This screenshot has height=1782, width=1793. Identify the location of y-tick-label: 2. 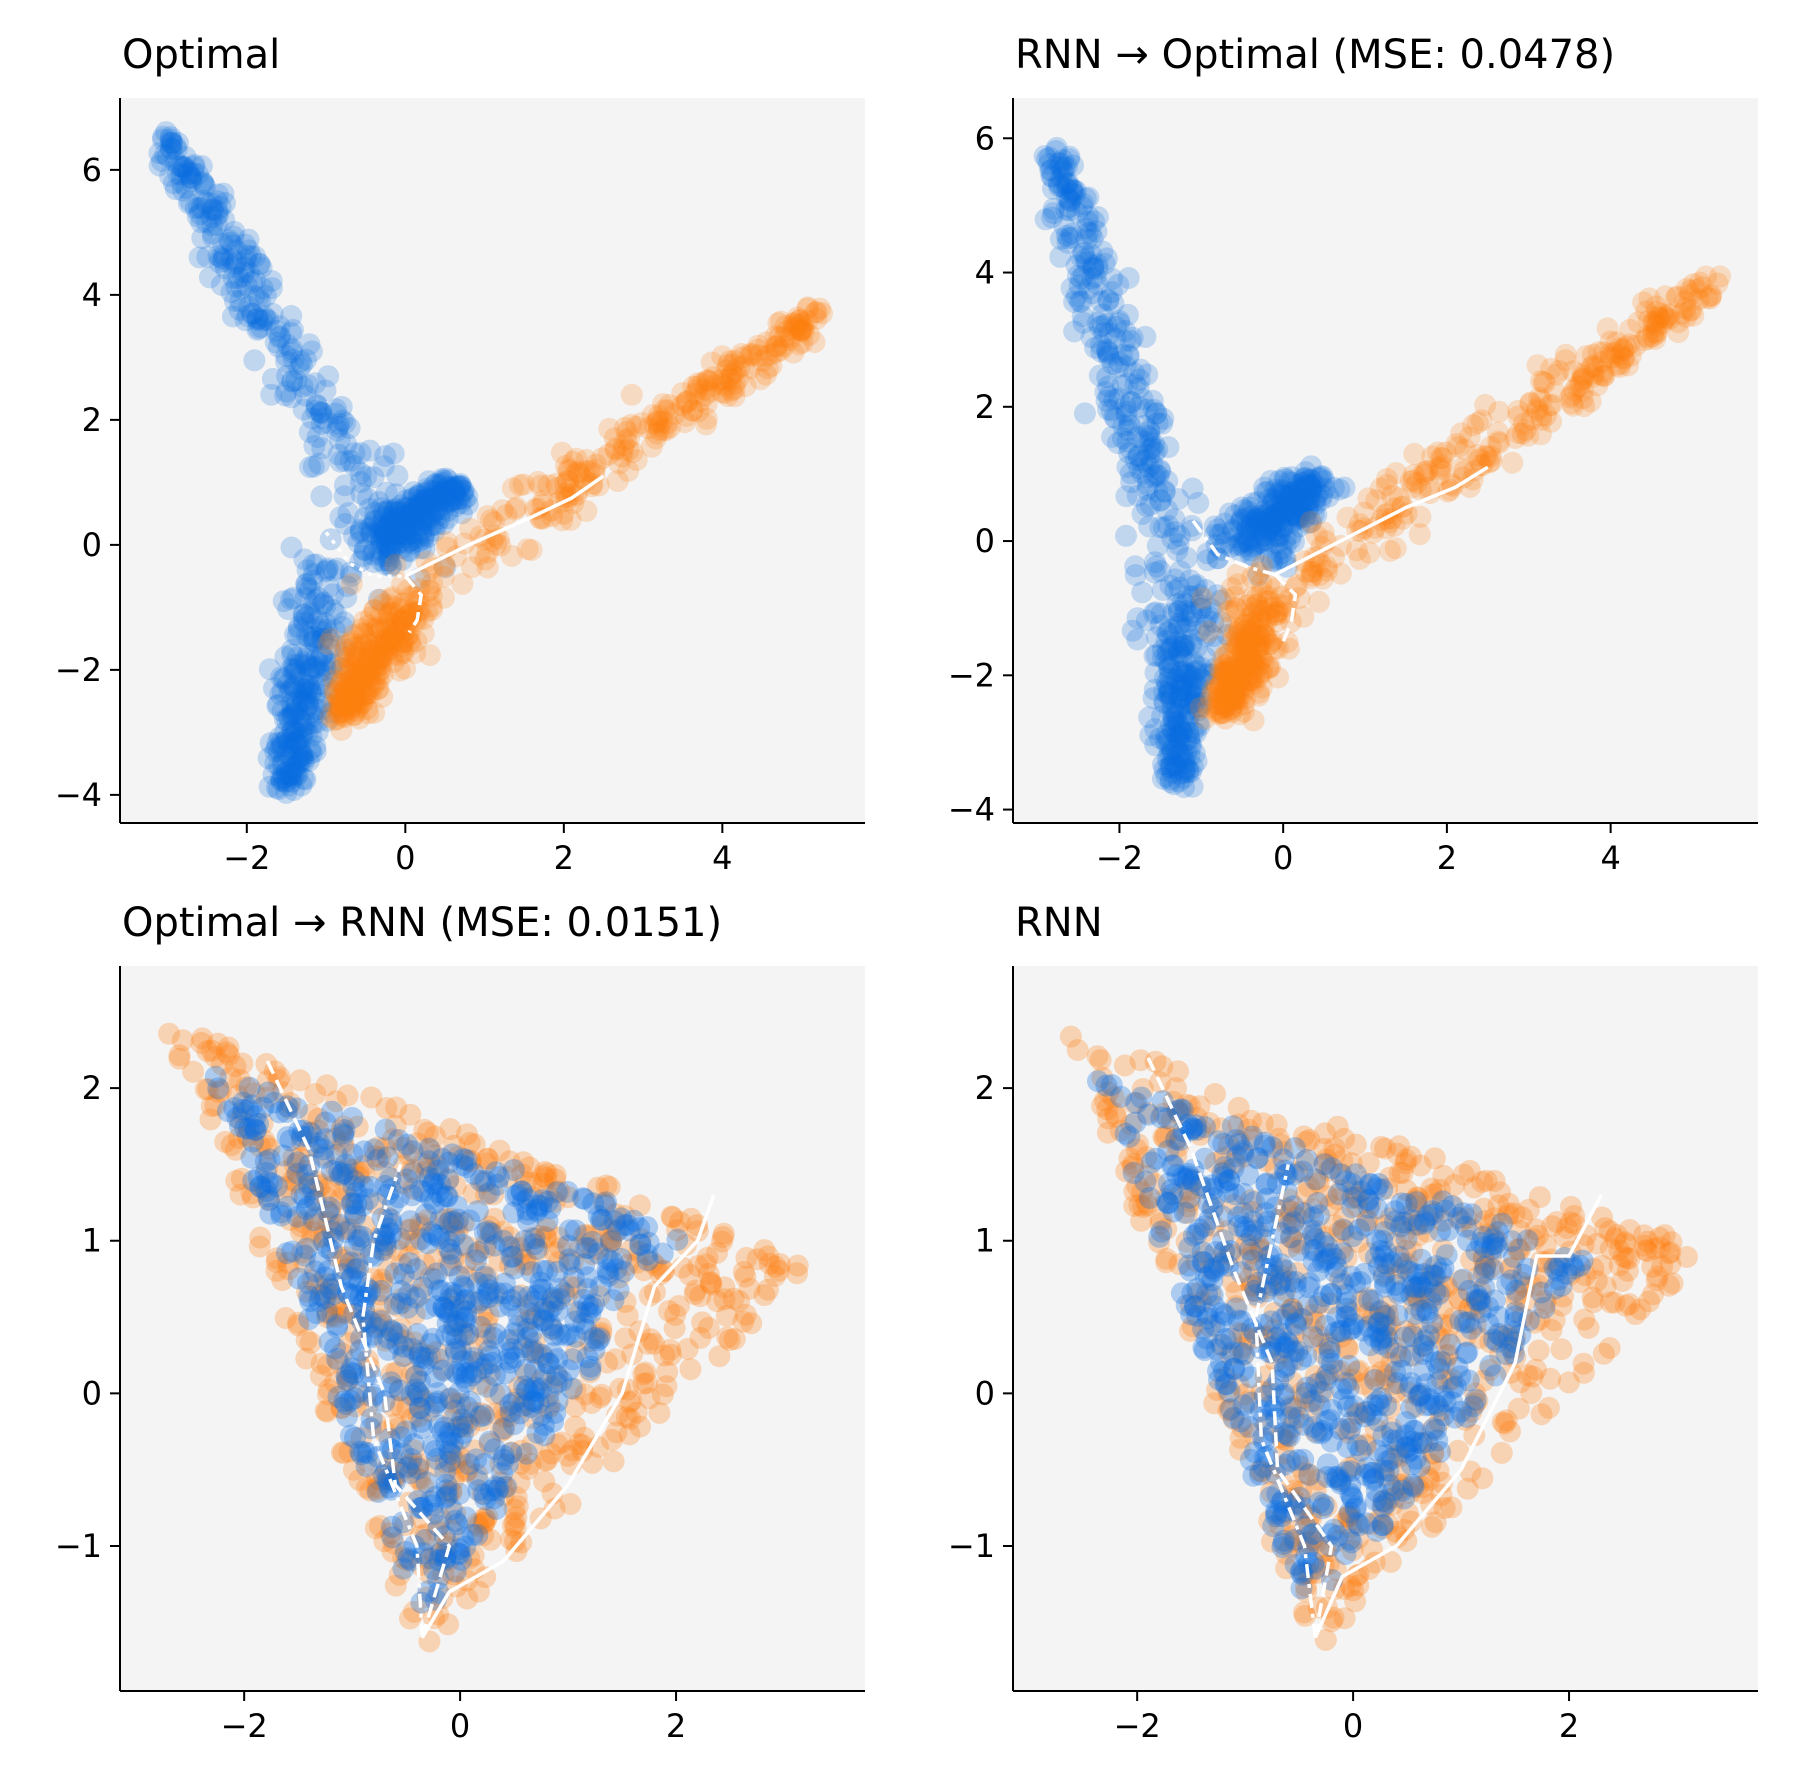
(985, 407).